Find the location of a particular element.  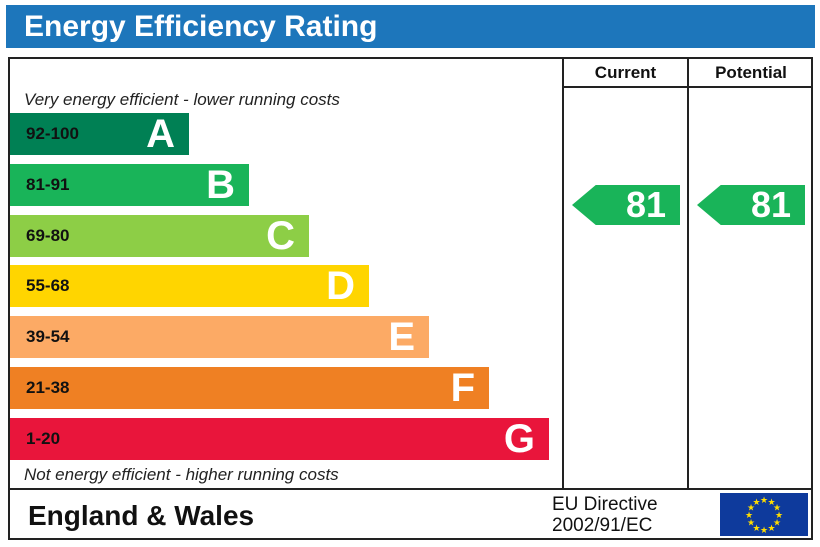

band-letter: D is located at coordinates (340, 286).